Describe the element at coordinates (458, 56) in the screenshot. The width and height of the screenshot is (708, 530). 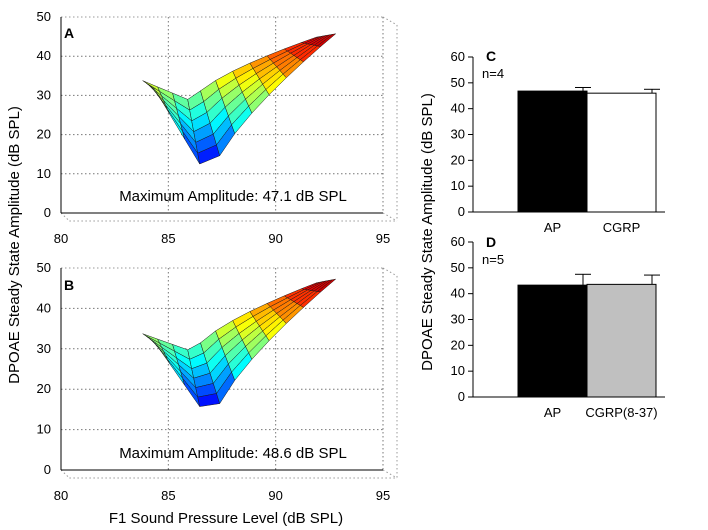
I see `panel-c-y-tick-label: 60` at that location.